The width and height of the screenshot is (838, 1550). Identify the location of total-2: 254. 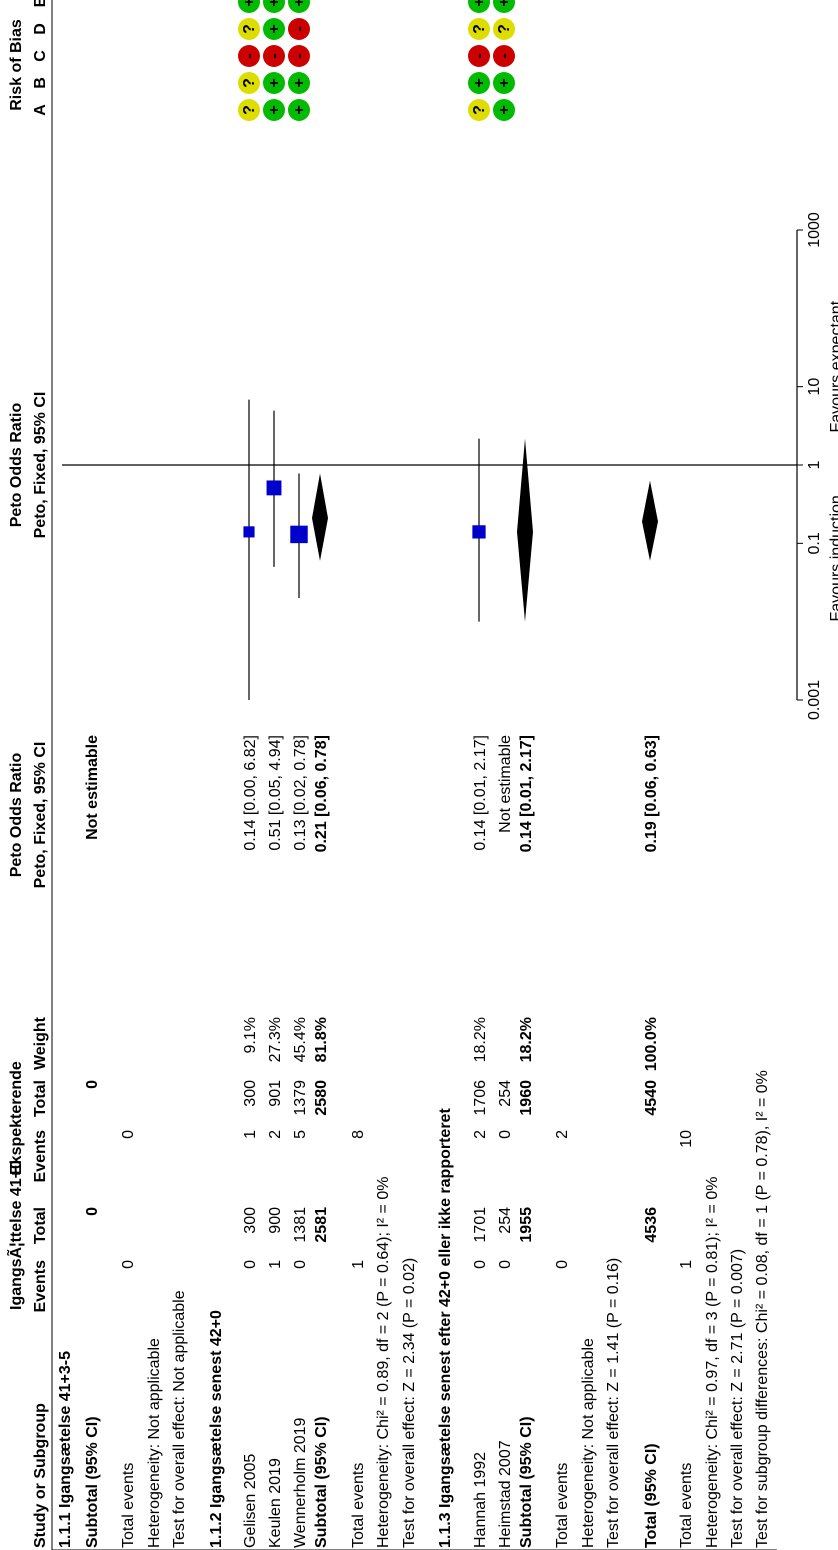
(505, 1093).